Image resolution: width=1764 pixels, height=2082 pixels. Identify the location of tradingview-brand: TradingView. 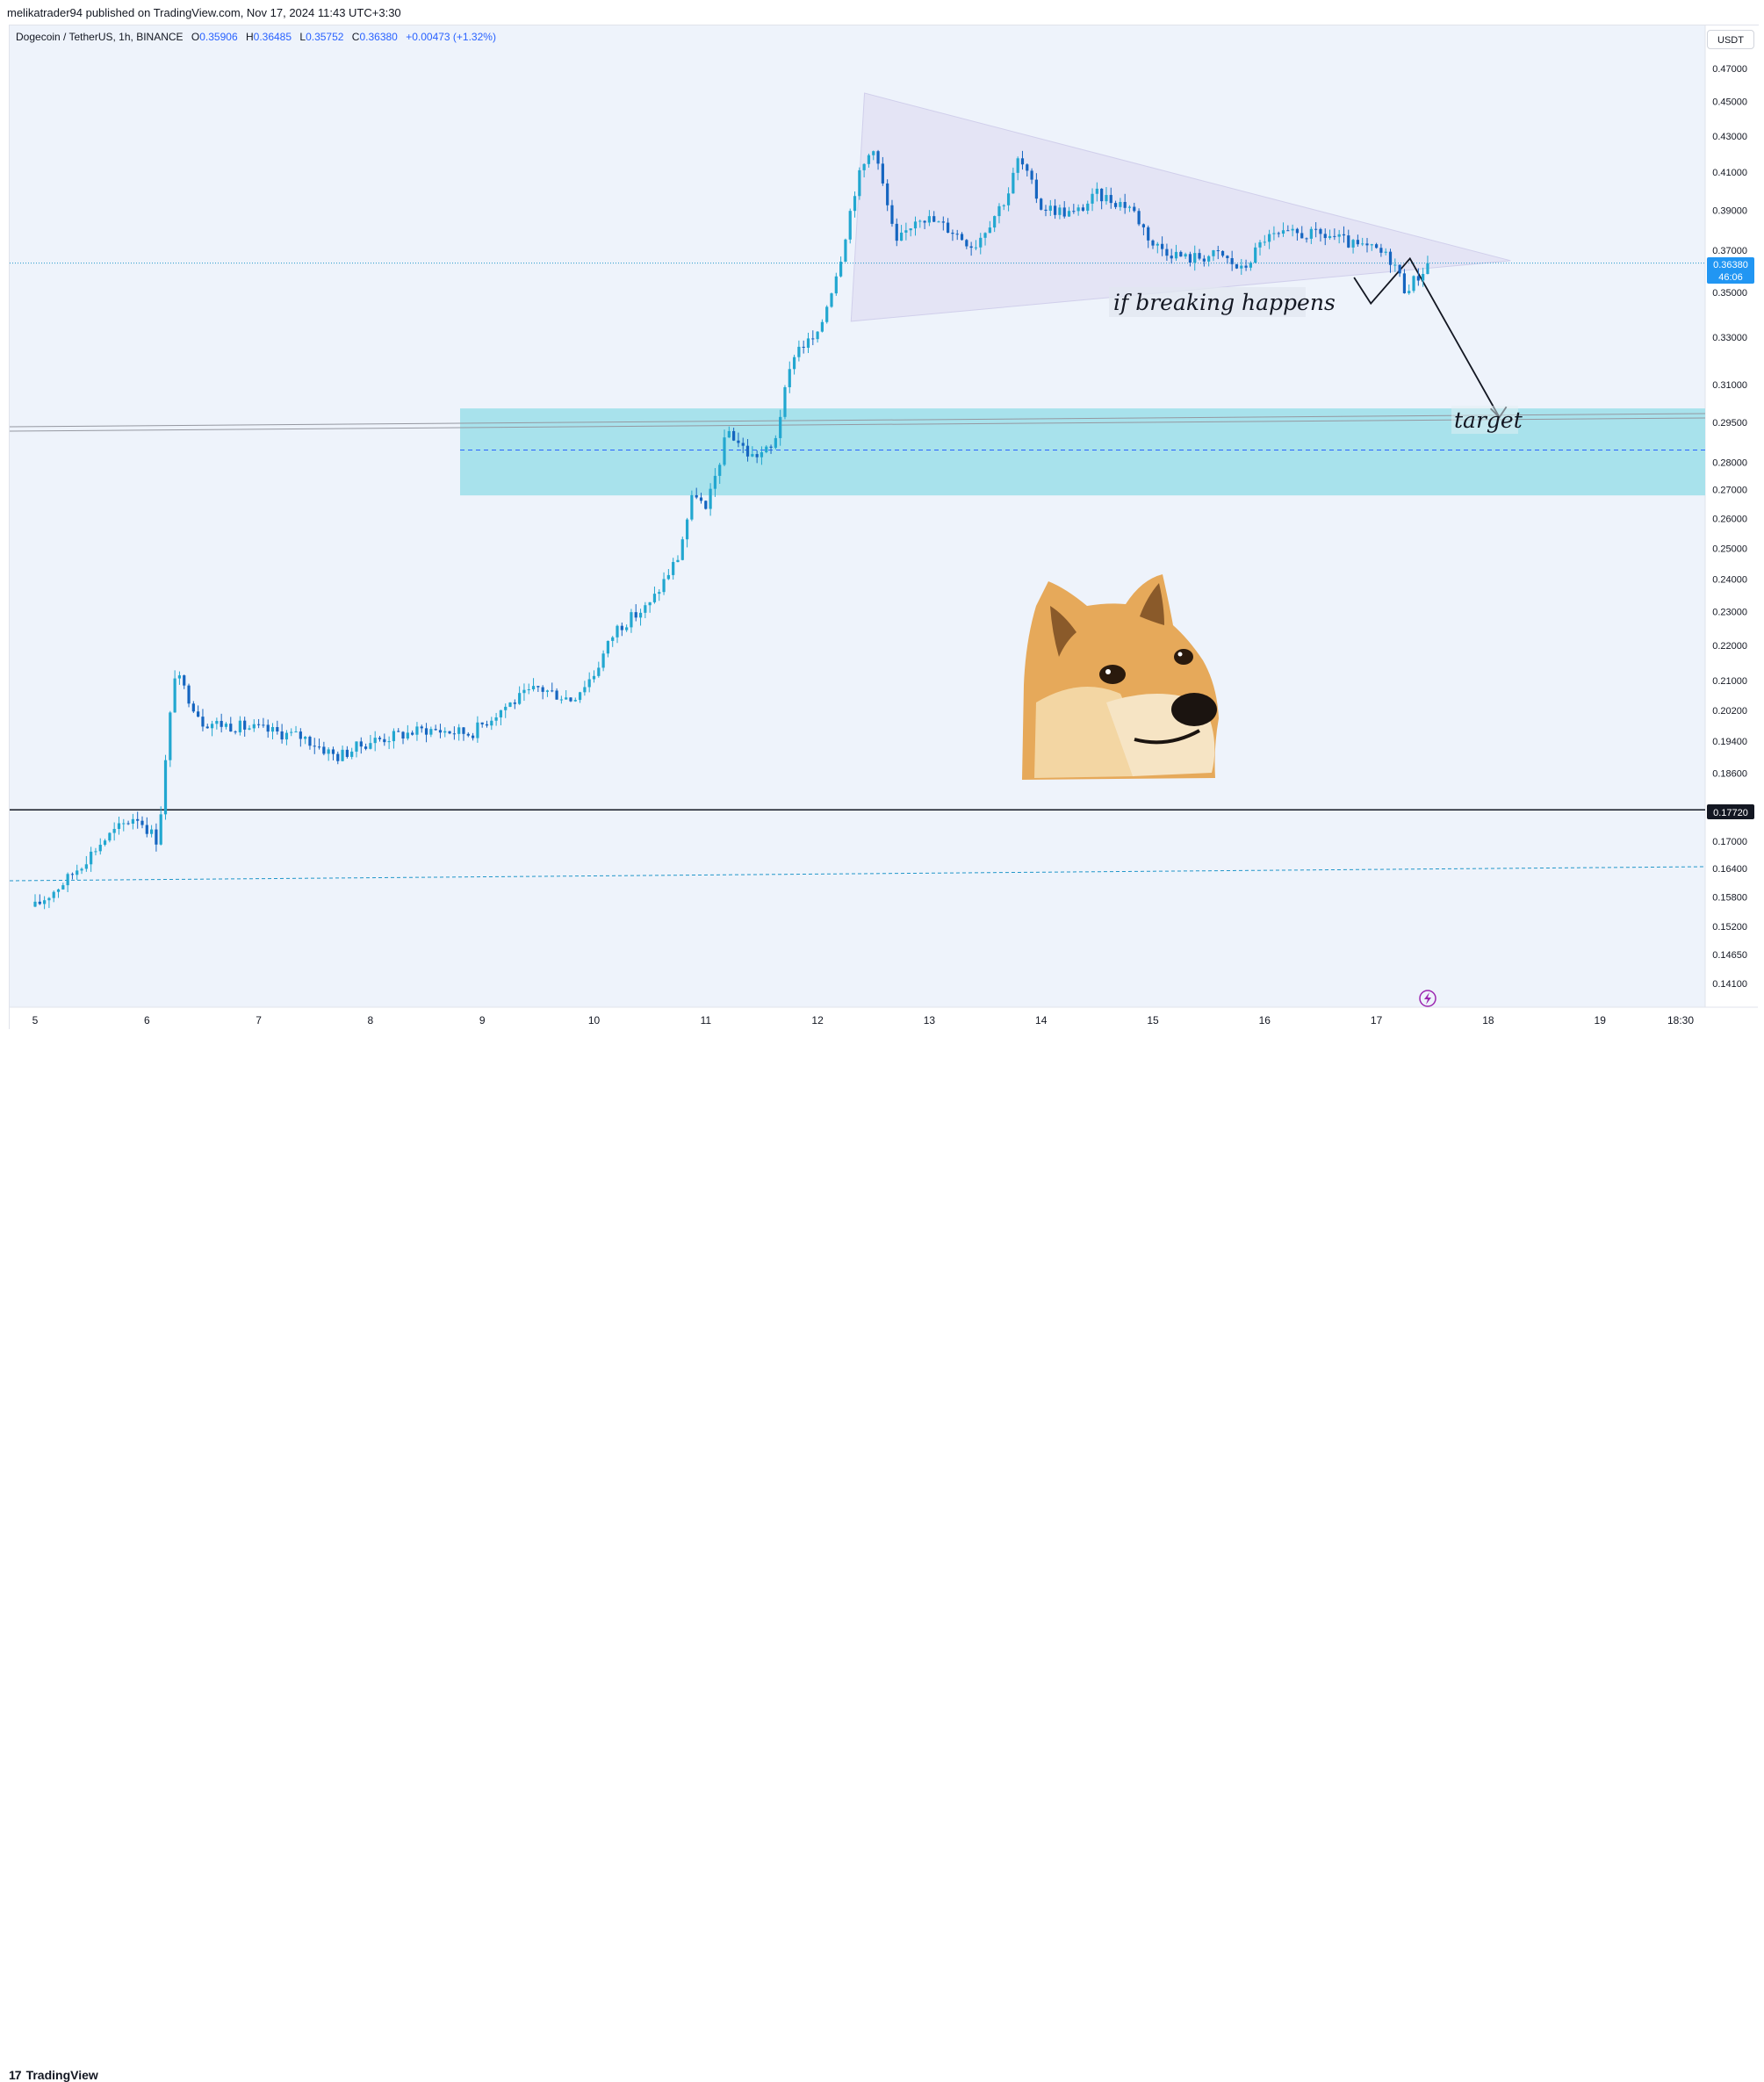
(61, 2075).